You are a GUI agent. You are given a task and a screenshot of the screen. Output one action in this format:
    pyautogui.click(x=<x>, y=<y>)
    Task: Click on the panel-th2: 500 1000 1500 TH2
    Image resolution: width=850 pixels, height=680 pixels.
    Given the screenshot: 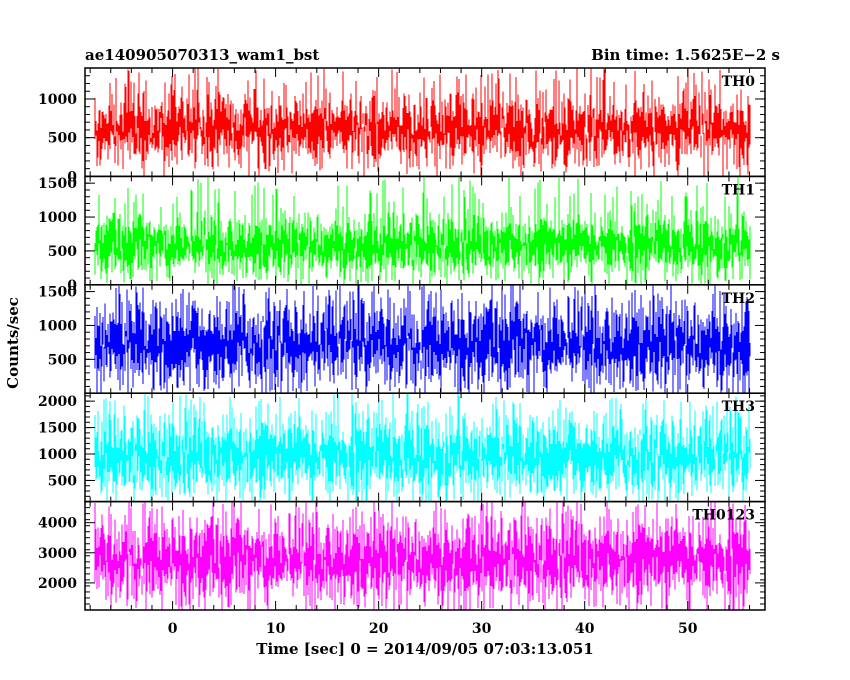 What is the action you would take?
    pyautogui.click(x=402, y=339)
    